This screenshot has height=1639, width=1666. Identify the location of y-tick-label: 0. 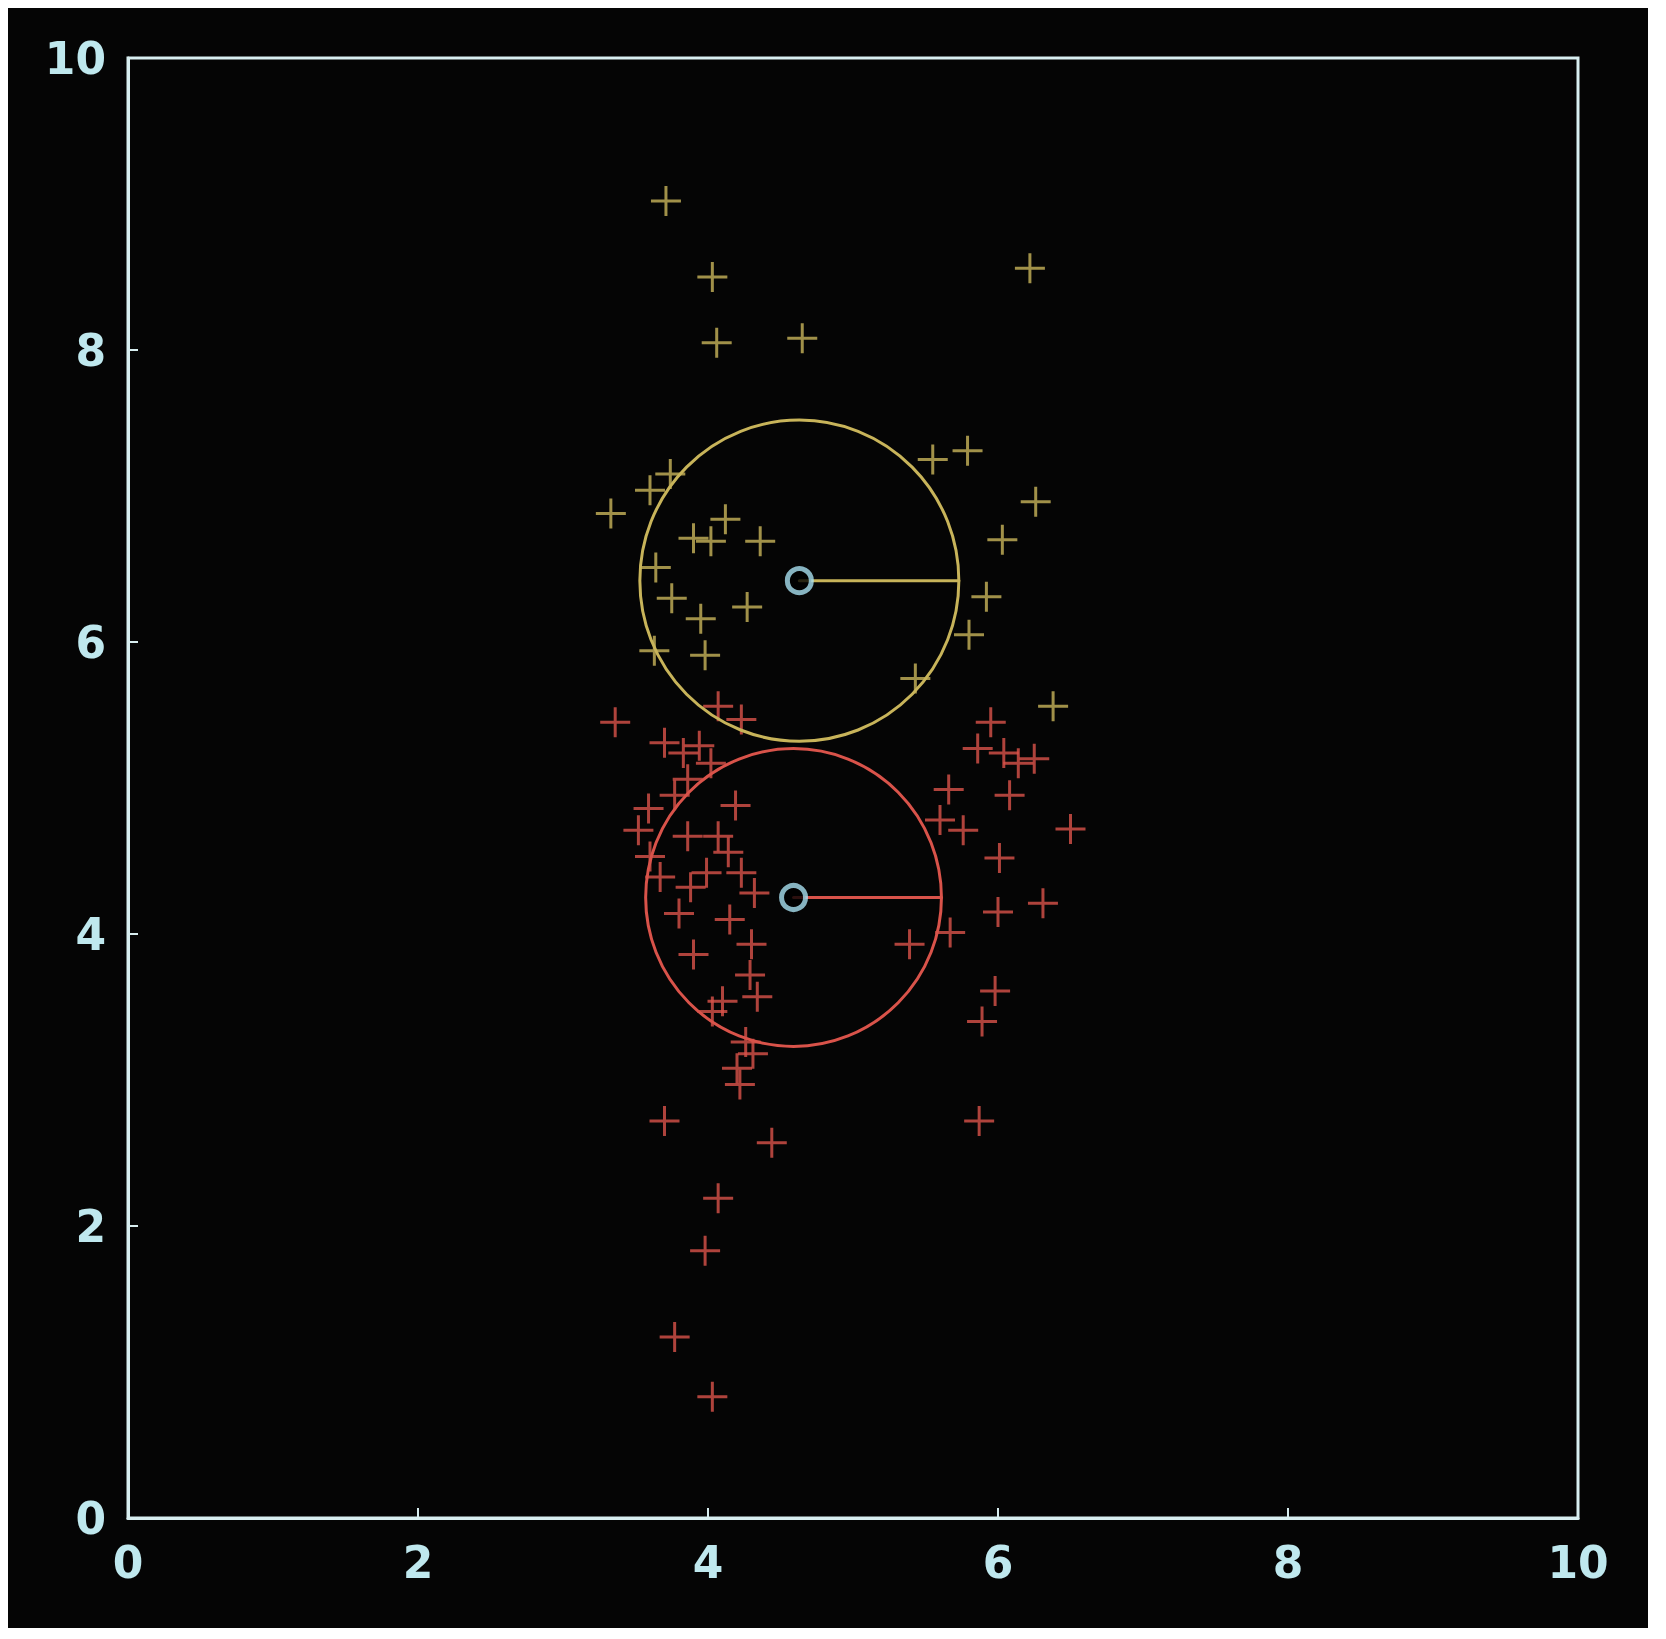
(90, 1518).